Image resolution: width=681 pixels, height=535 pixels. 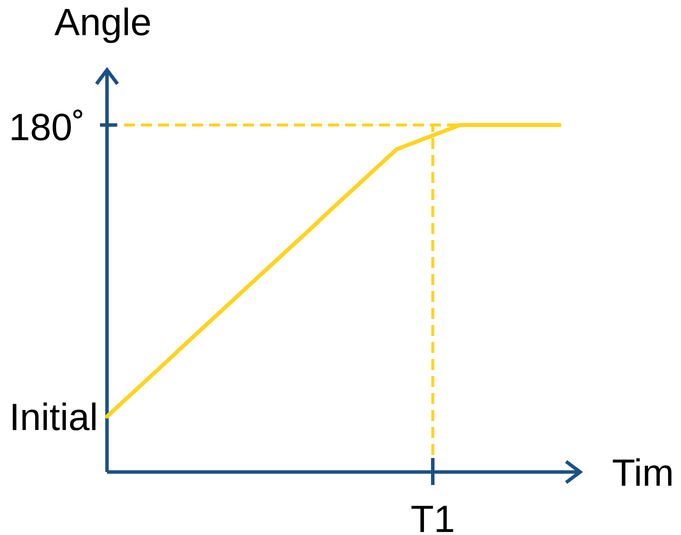 What do you see at coordinates (642, 472) in the screenshot?
I see `x-axis-title: Tim` at bounding box center [642, 472].